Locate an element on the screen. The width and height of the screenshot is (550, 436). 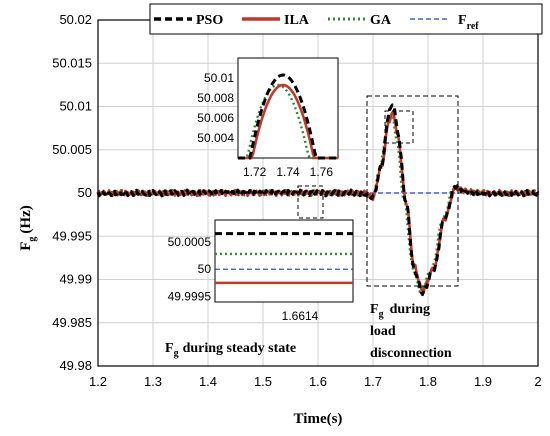
legend-label-pso: PSO is located at coordinates (209, 20).